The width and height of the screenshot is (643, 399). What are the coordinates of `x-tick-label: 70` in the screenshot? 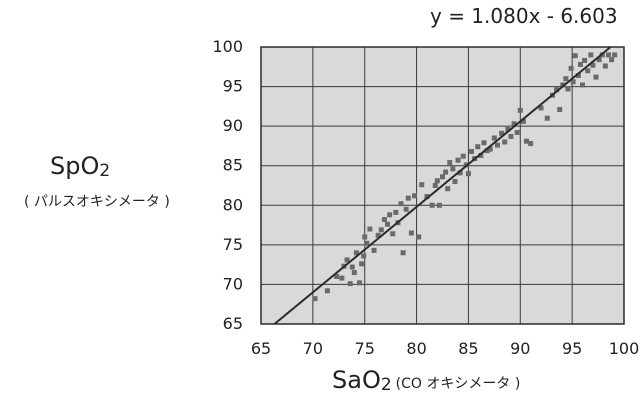 It's located at (313, 348).